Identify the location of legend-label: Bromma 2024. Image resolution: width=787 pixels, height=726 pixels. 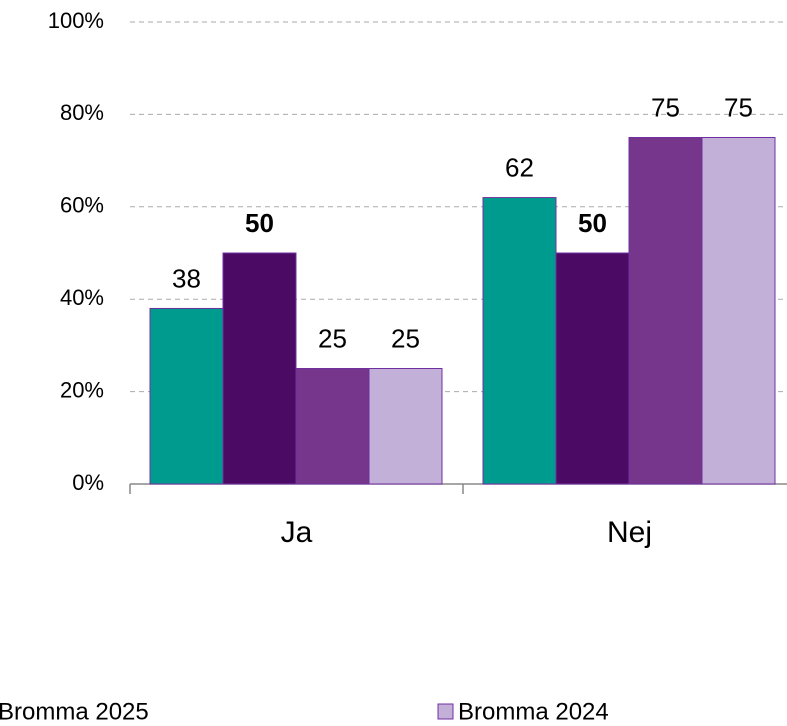
(533, 711).